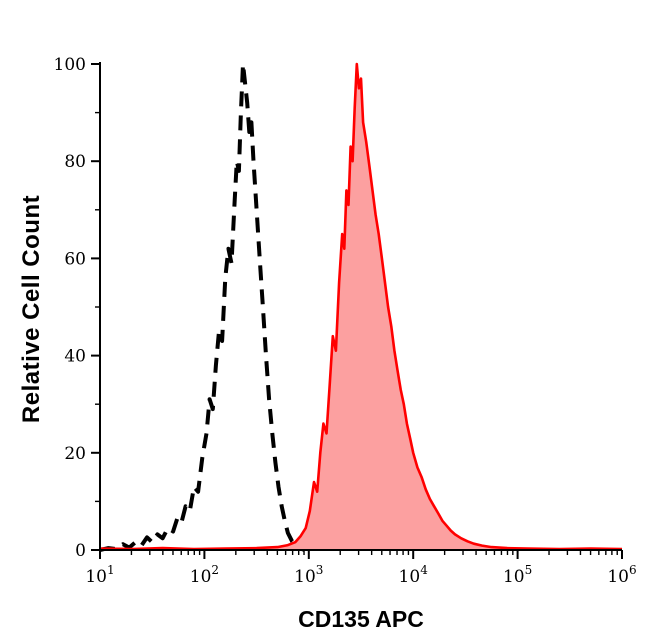 Image resolution: width=646 pixels, height=641 pixels. What do you see at coordinates (75, 162) in the screenshot?
I see `y-tick-label: 80` at bounding box center [75, 162].